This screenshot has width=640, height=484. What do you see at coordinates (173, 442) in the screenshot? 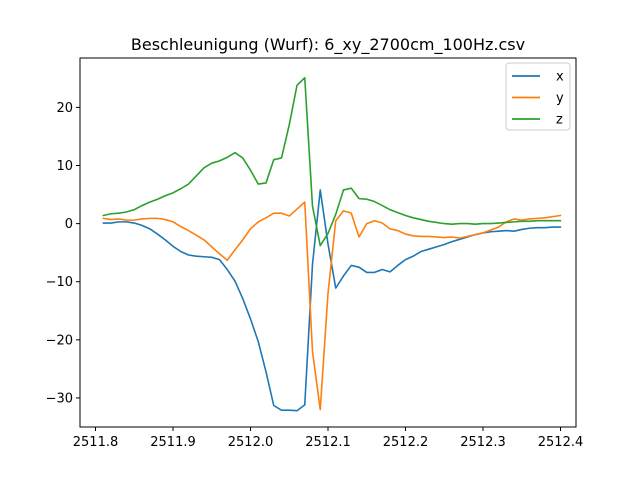
I see `x-tick-label: 2511.9` at bounding box center [173, 442].